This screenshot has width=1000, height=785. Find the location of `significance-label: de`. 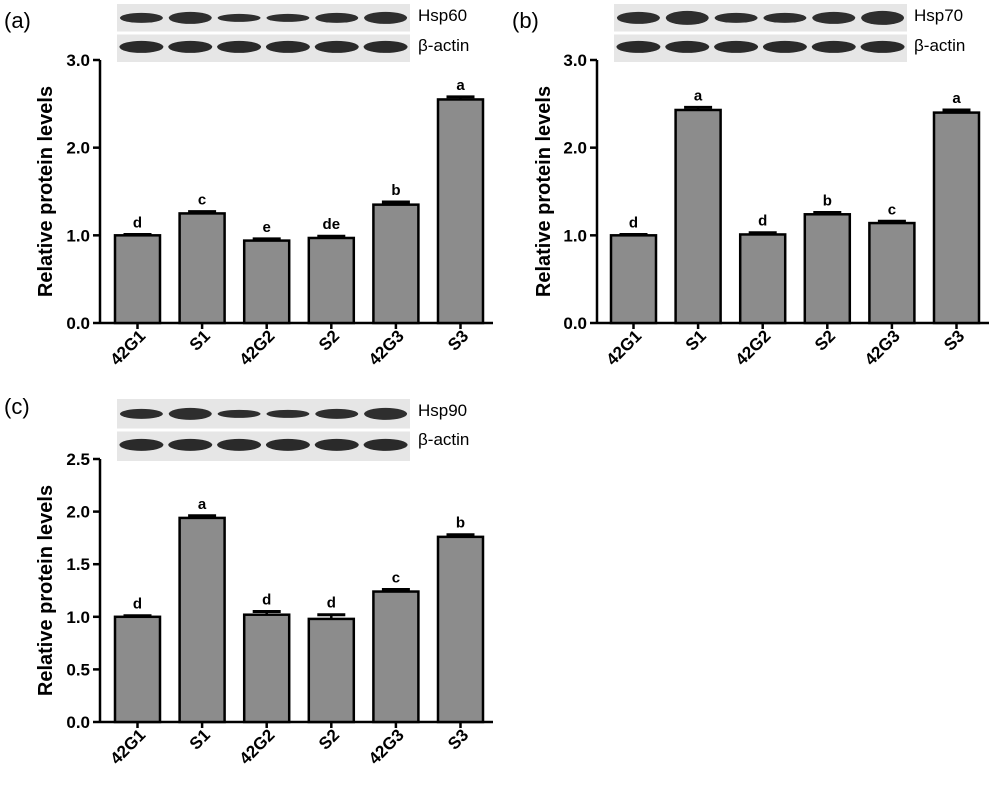

significance-label: de is located at coordinates (332, 224).